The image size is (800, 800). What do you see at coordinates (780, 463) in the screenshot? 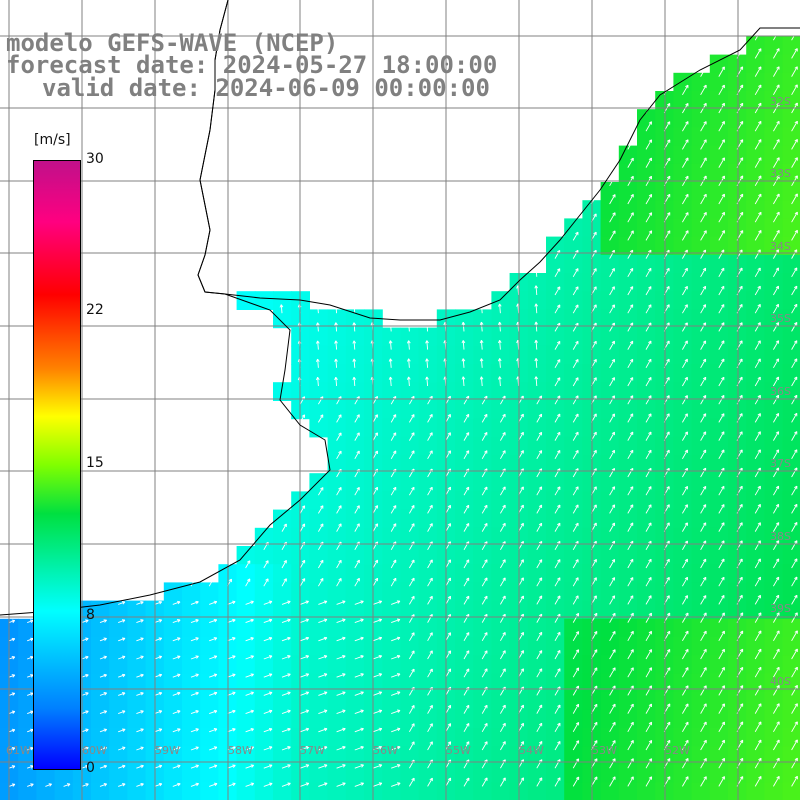
I see `lat-label: 37S` at bounding box center [780, 463].